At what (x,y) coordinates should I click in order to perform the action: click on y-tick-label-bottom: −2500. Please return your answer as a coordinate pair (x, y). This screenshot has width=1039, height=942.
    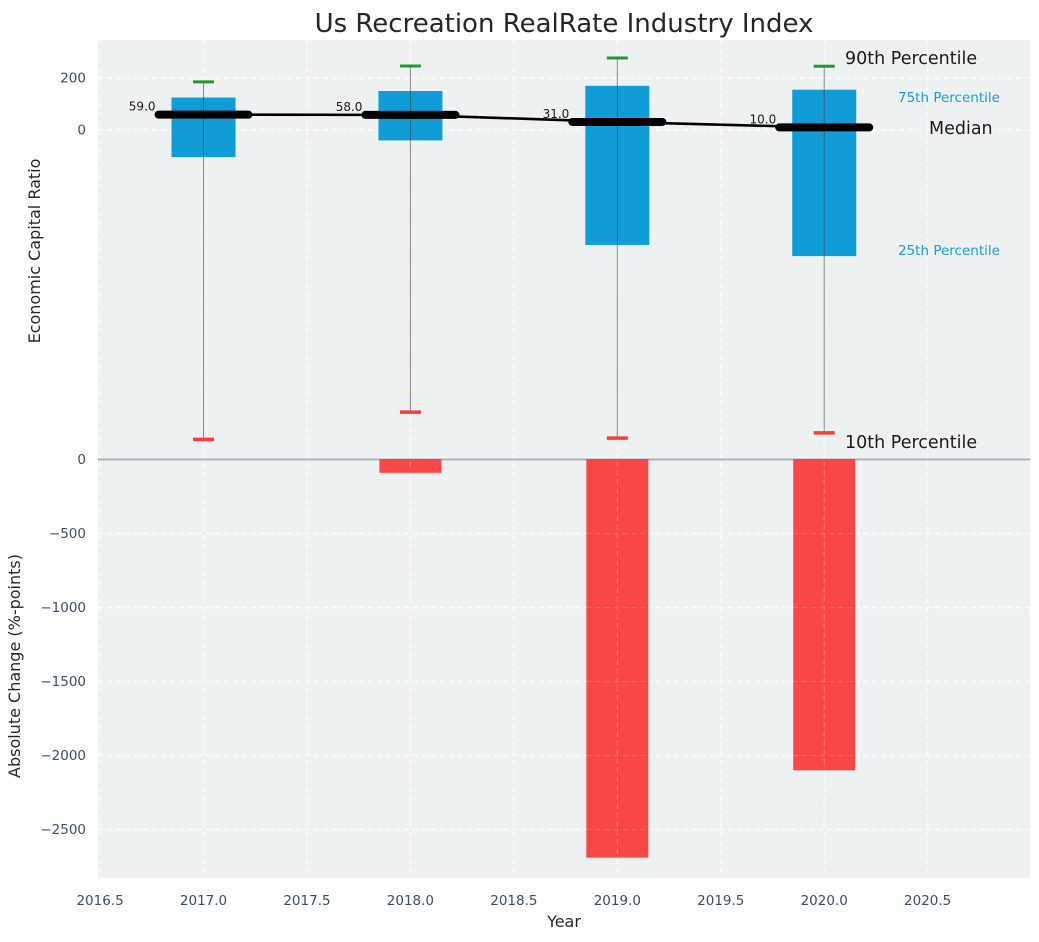
    Looking at the image, I should click on (63, 830).